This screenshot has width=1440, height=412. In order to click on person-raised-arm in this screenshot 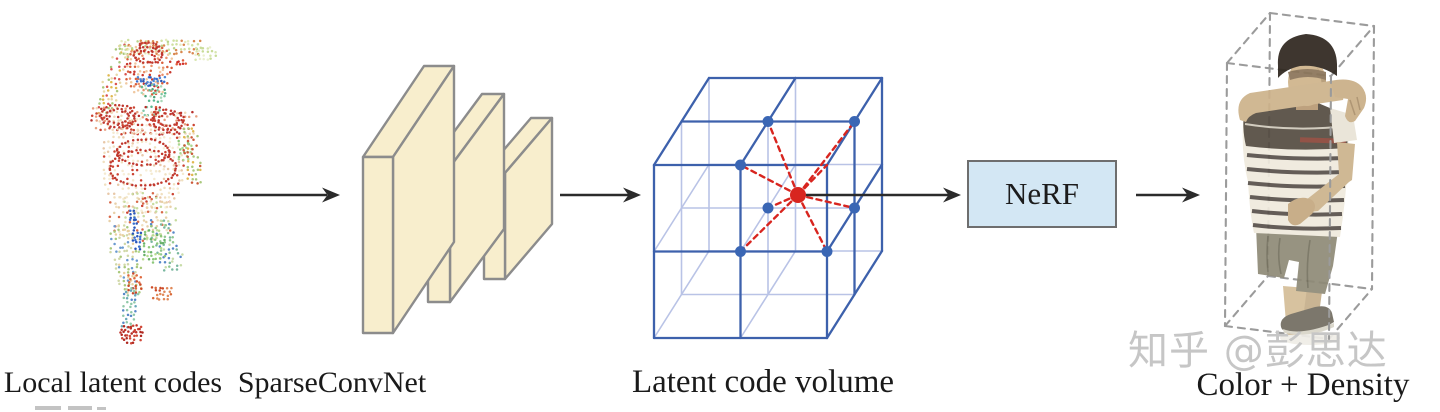, I will do `click(1292, 101)`.